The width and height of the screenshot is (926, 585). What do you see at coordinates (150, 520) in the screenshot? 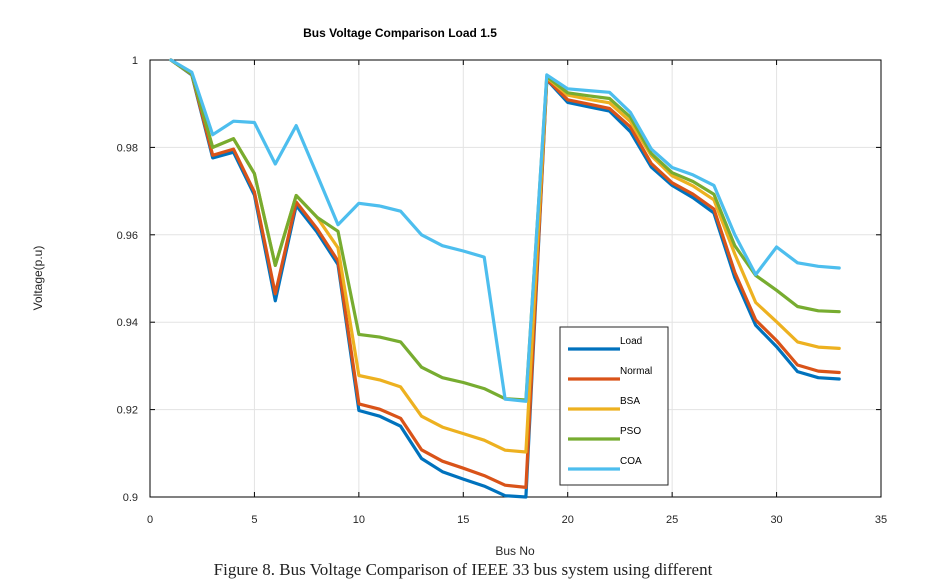
I see `x-tick-label: 0` at bounding box center [150, 520].